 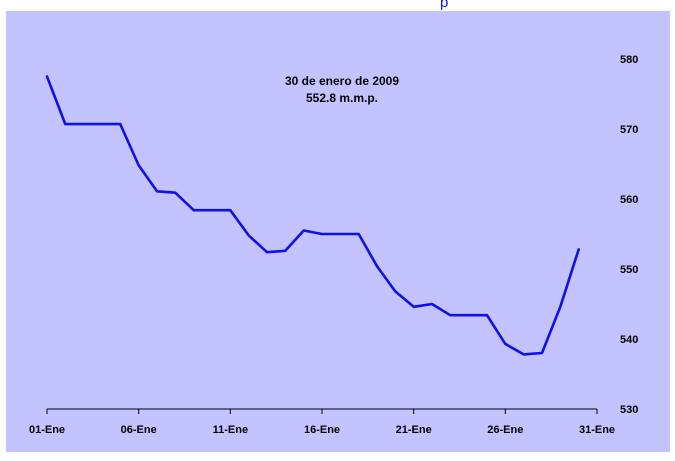 I want to click on x-tick-label: 26-Ene, so click(x=505, y=430).